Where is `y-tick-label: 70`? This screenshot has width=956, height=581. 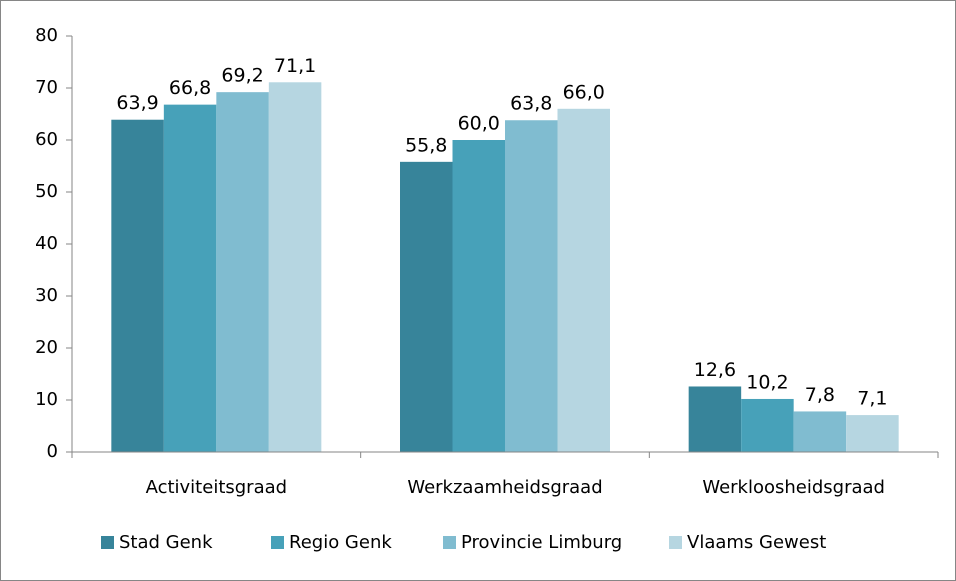
y-tick-label: 70 is located at coordinates (46, 87).